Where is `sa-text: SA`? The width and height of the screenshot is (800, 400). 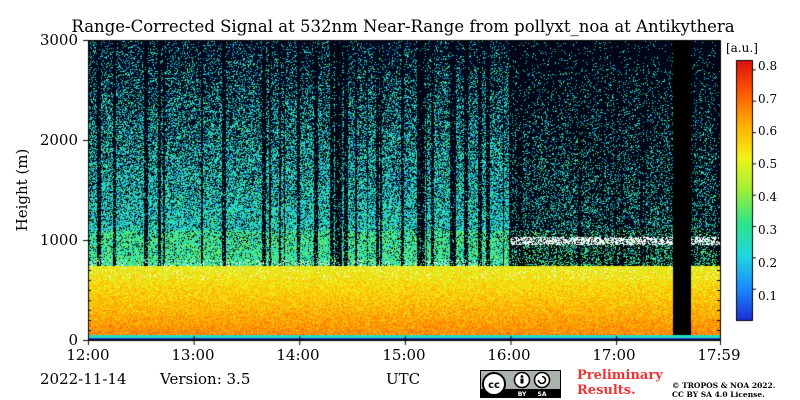 sa-text: SA is located at coordinates (542, 394).